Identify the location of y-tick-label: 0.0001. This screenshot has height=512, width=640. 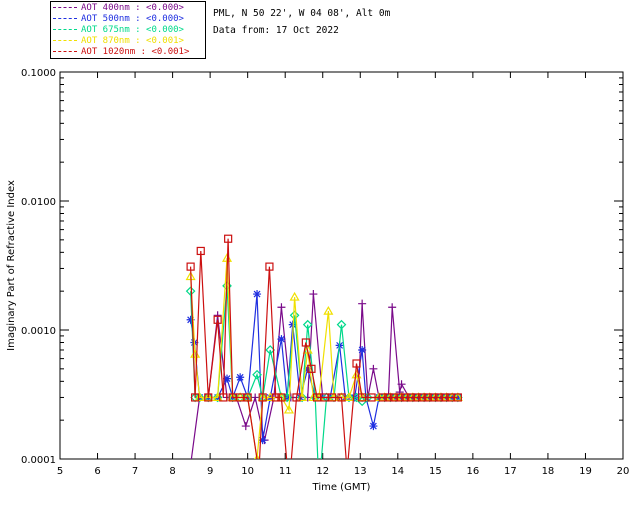
(38, 460).